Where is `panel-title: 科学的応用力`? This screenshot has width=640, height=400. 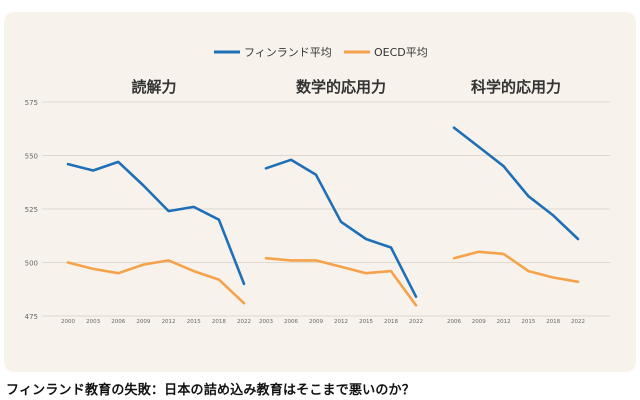 panel-title: 科学的応用力 is located at coordinates (516, 87).